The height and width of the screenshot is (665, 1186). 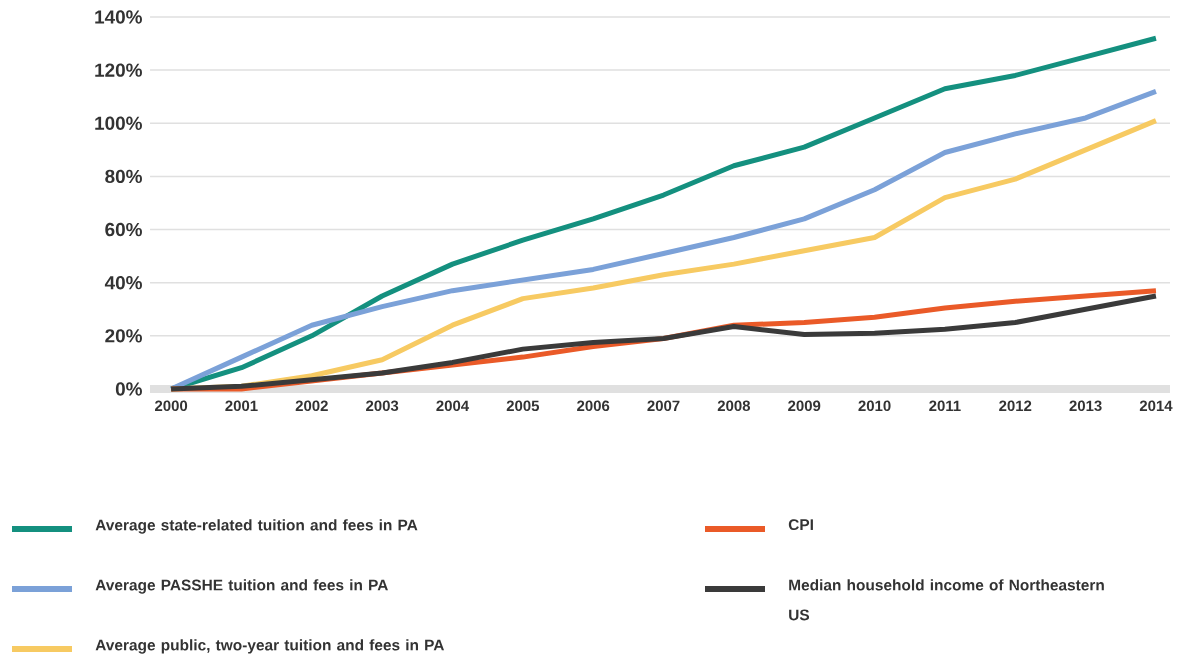 What do you see at coordinates (523, 406) in the screenshot?
I see `x-tick-label: 2005` at bounding box center [523, 406].